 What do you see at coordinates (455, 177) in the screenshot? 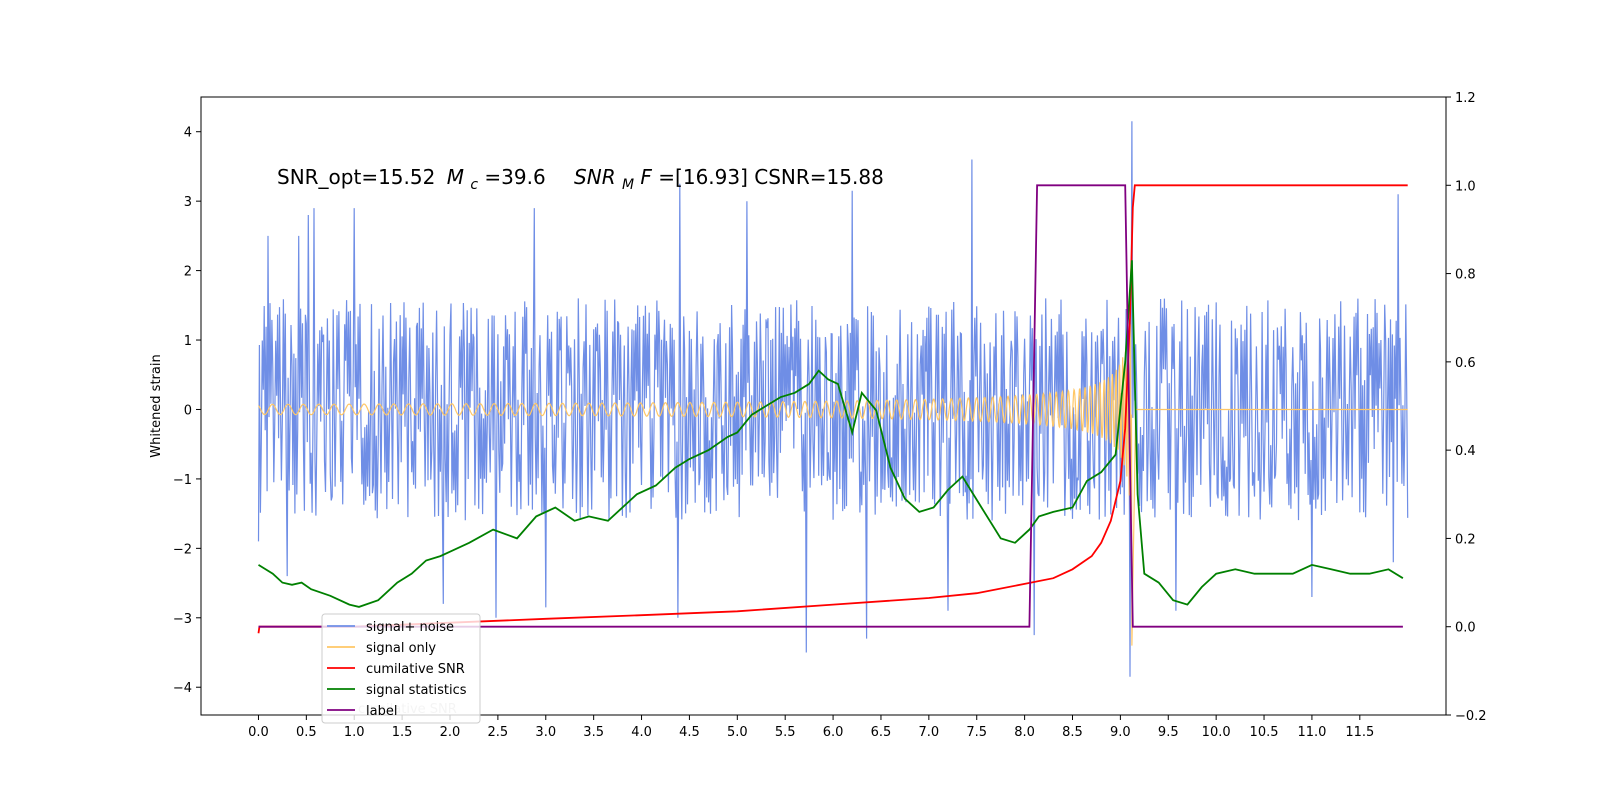
I see `title-mc-symbol: M` at bounding box center [455, 177].